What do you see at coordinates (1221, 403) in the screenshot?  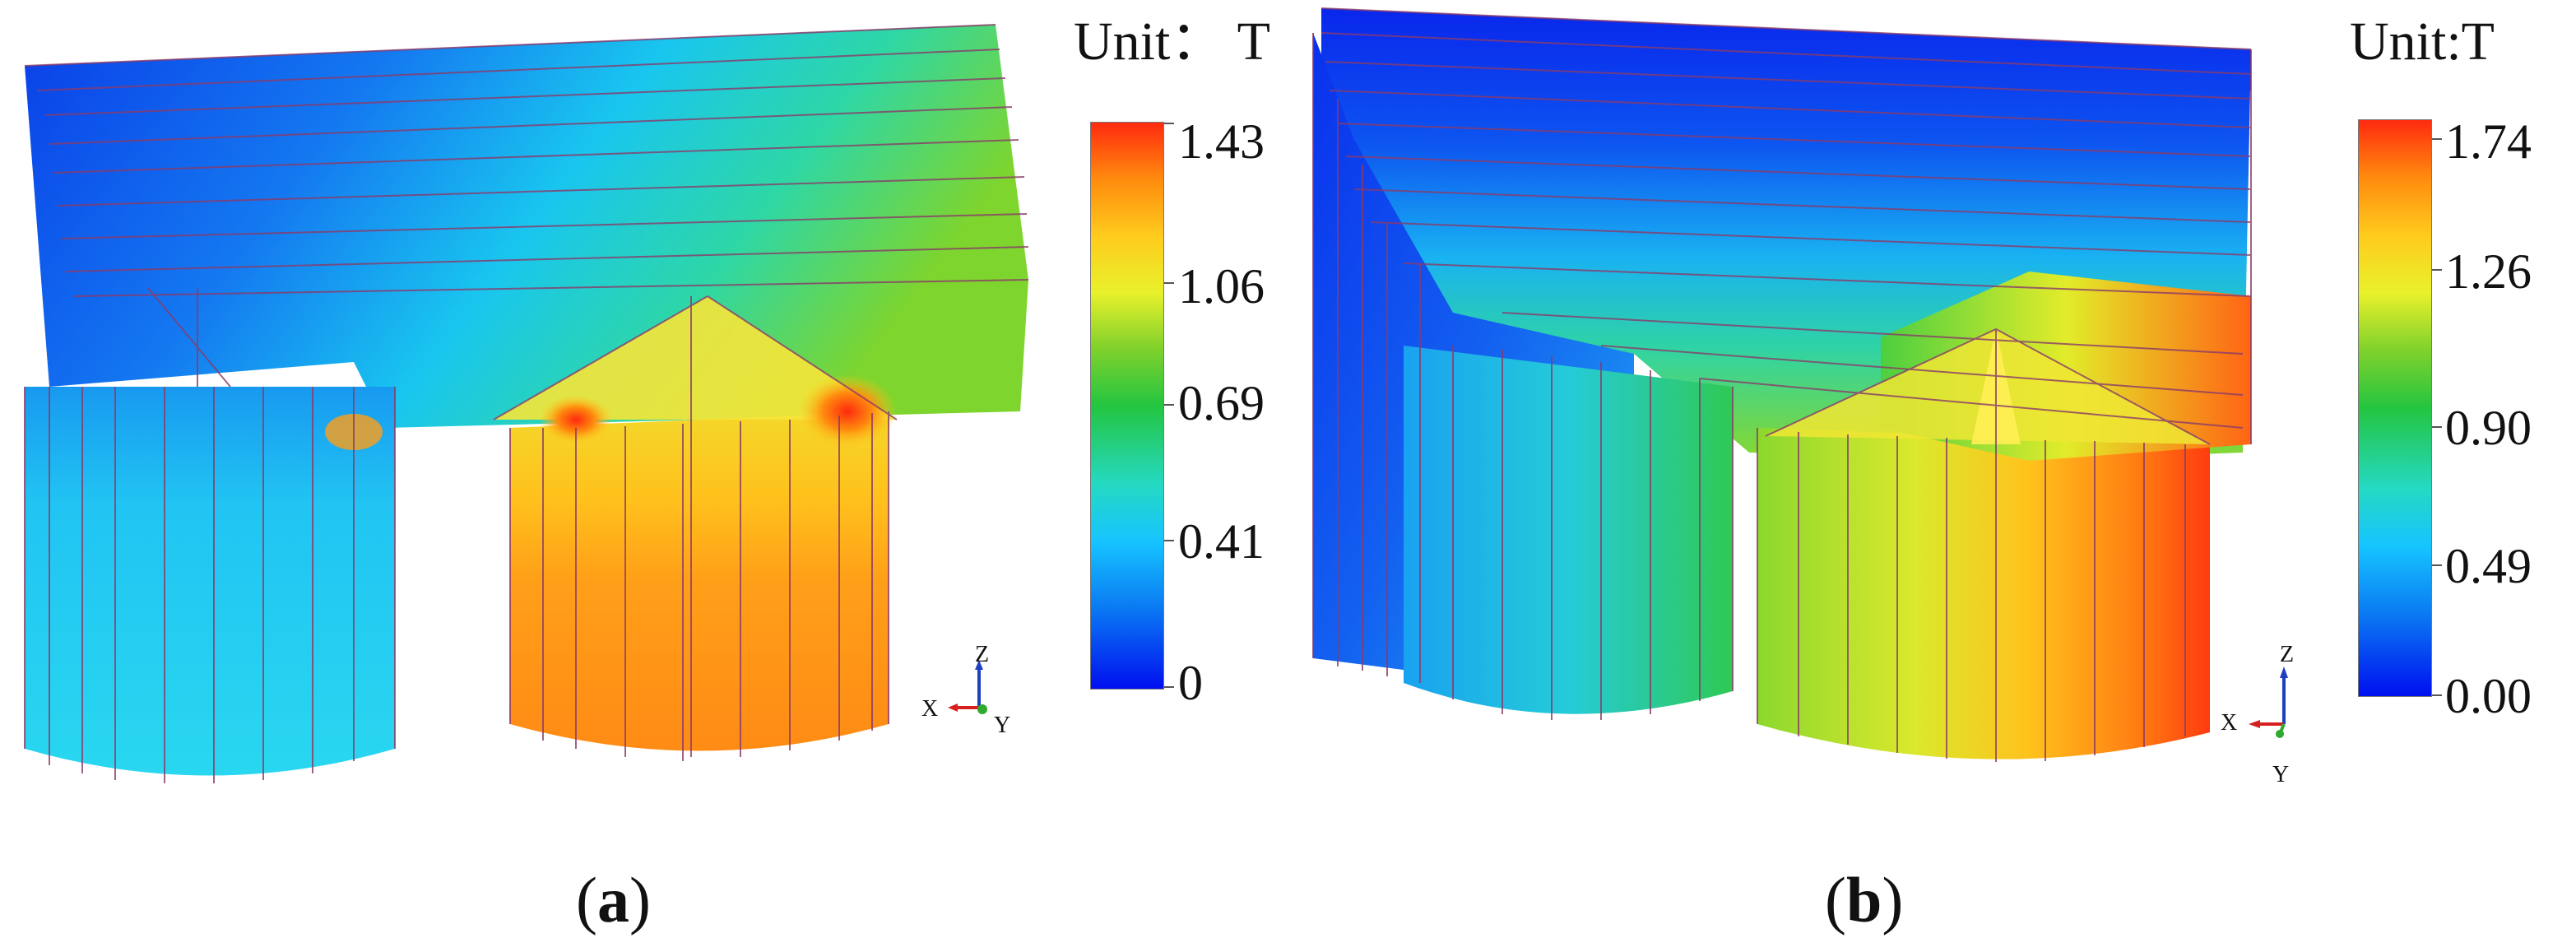 I see `colorbar-tick: 0.69` at bounding box center [1221, 403].